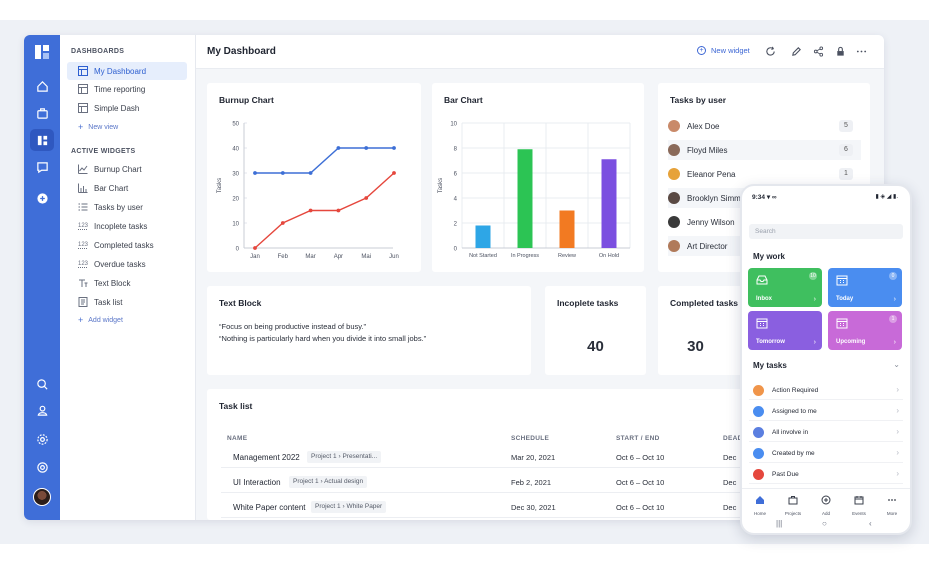 The image size is (929, 564). Describe the element at coordinates (235, 125) in the screenshot. I see `y-tick-label: 50` at that location.